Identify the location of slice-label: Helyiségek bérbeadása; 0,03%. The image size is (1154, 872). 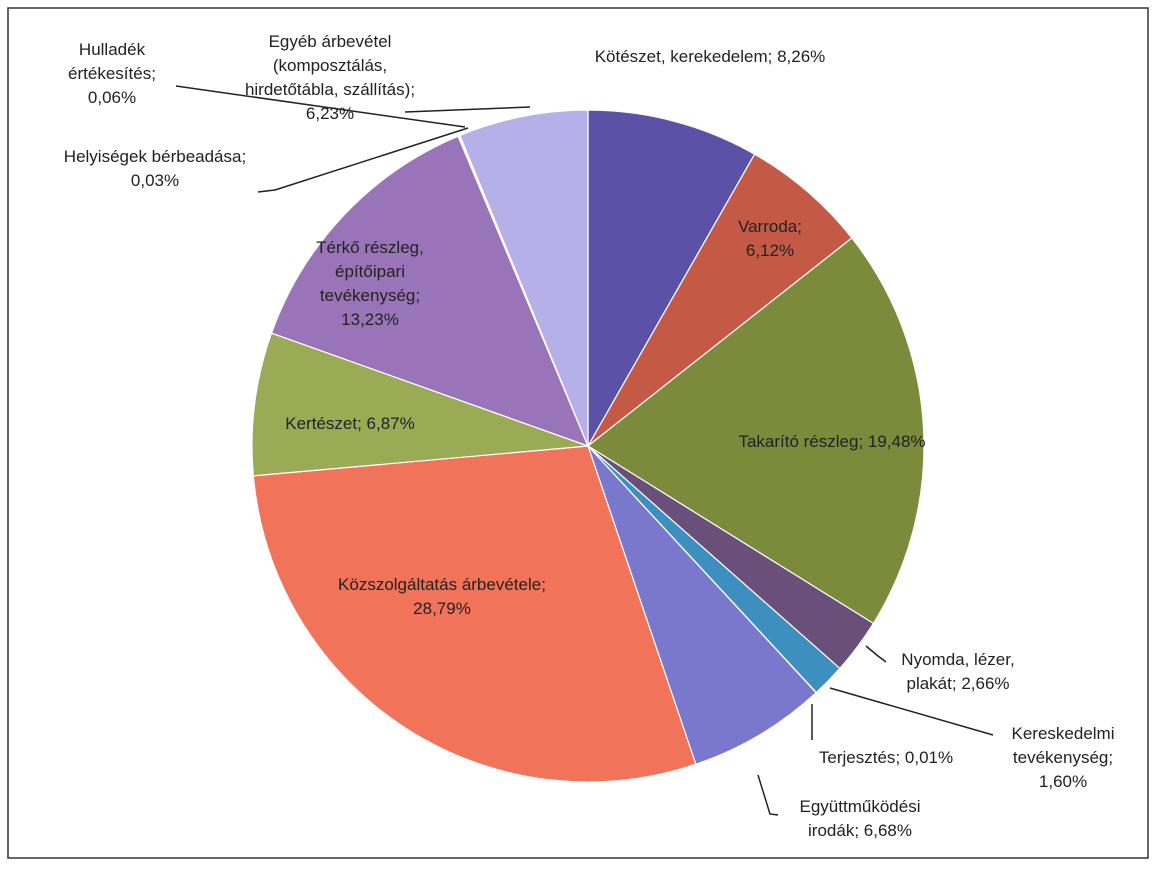
(155, 169).